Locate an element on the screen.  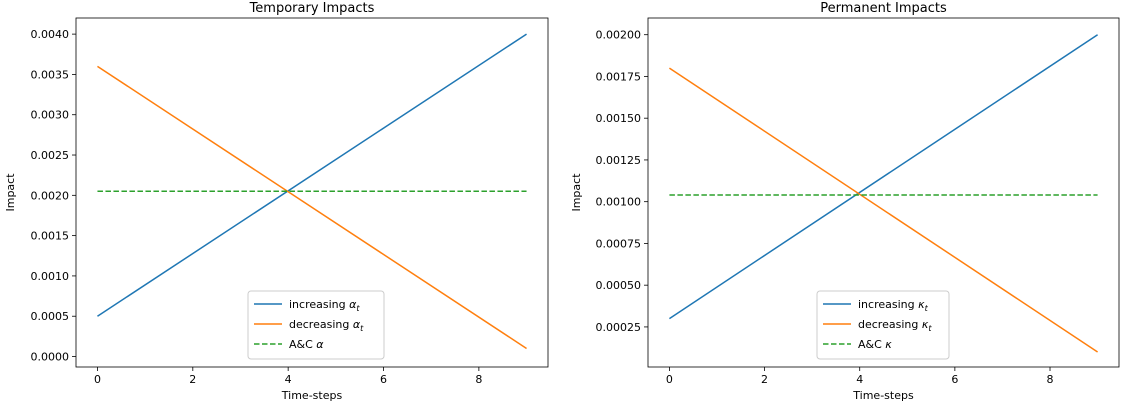
y-tick-label: 0.0015 is located at coordinates (50, 236).